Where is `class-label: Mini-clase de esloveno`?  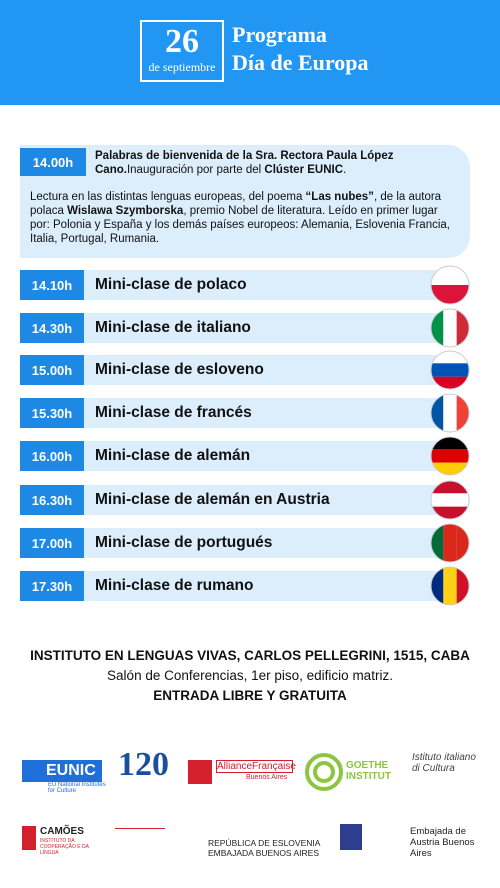 class-label: Mini-clase de esloveno is located at coordinates (179, 369).